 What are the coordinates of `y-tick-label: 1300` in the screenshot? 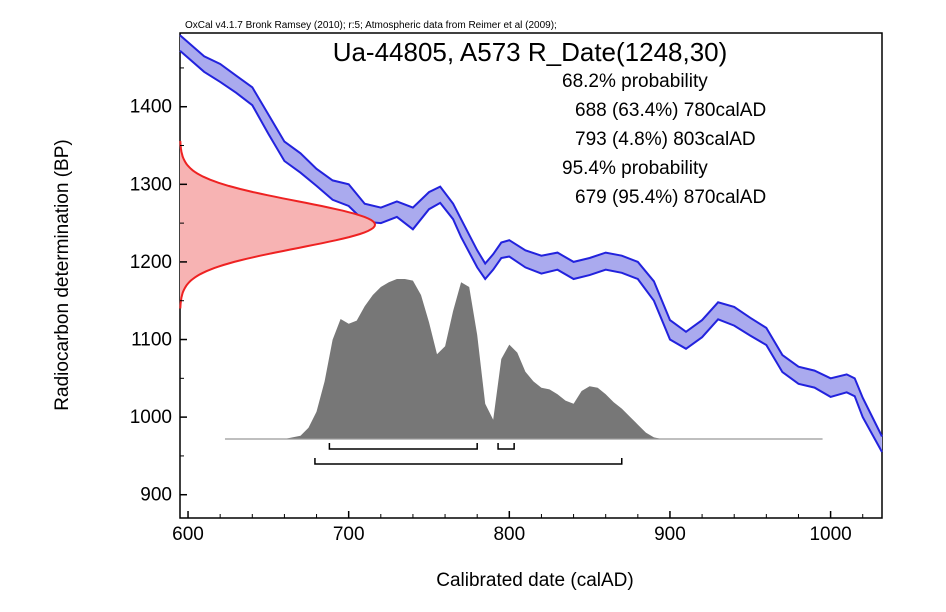 It's located at (151, 184).